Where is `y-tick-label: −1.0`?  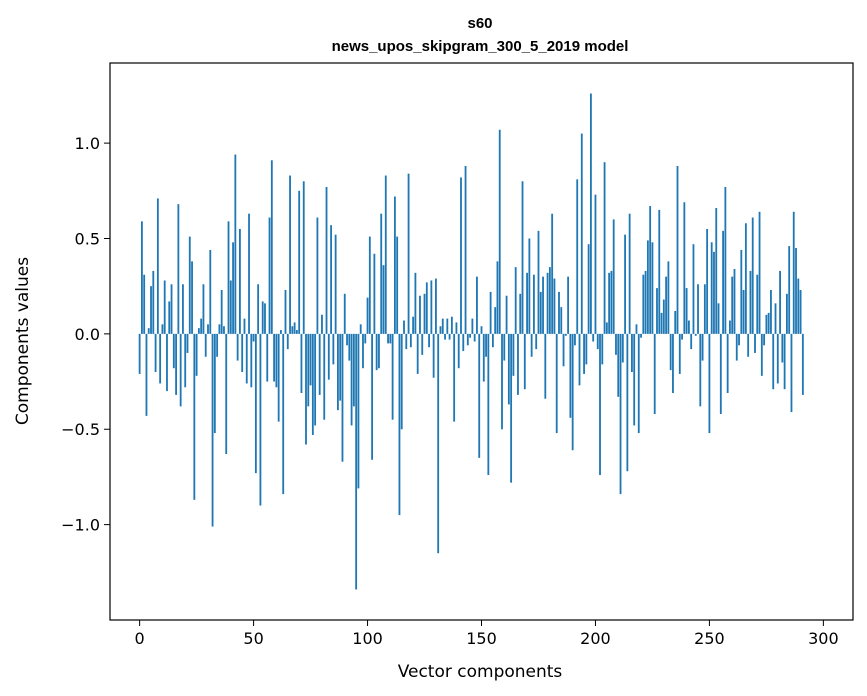
y-tick-label: −1.0 is located at coordinates (80, 525).